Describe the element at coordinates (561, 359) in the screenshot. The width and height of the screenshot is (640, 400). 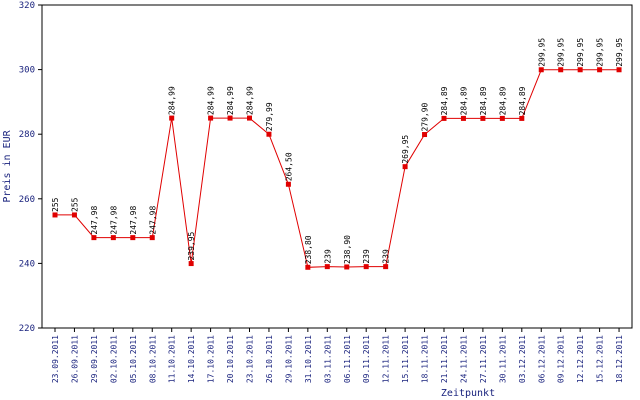
I see `x-tick-label: 09.12.2011` at that location.